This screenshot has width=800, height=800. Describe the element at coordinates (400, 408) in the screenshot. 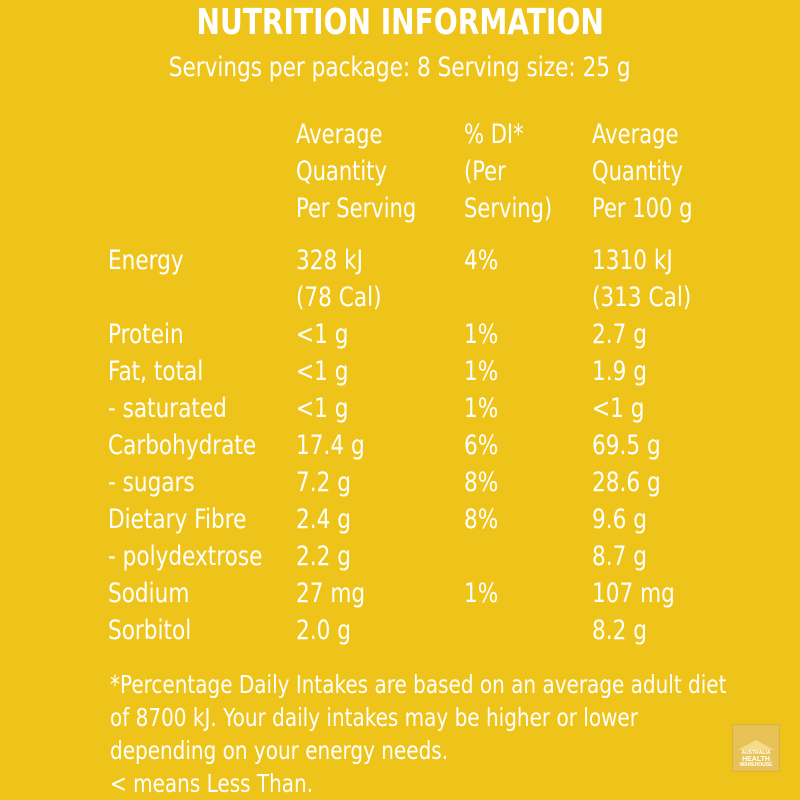

I see `table-row: - saturated <1 g 1% <1 g` at that location.